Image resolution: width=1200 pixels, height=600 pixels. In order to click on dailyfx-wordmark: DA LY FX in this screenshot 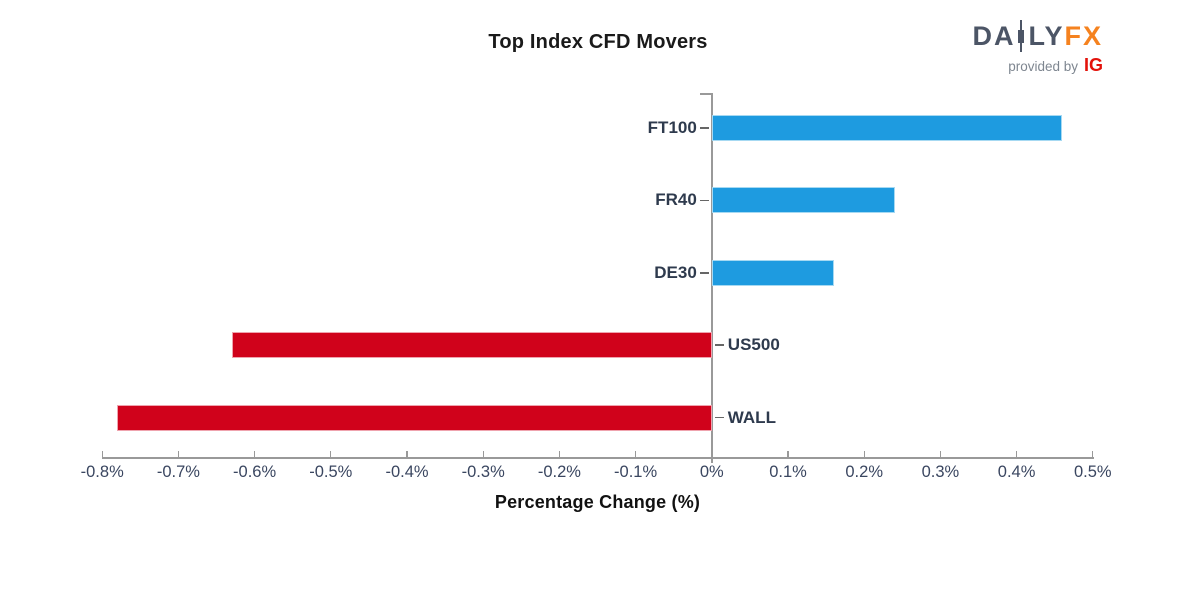, I will do `click(1037, 36)`.